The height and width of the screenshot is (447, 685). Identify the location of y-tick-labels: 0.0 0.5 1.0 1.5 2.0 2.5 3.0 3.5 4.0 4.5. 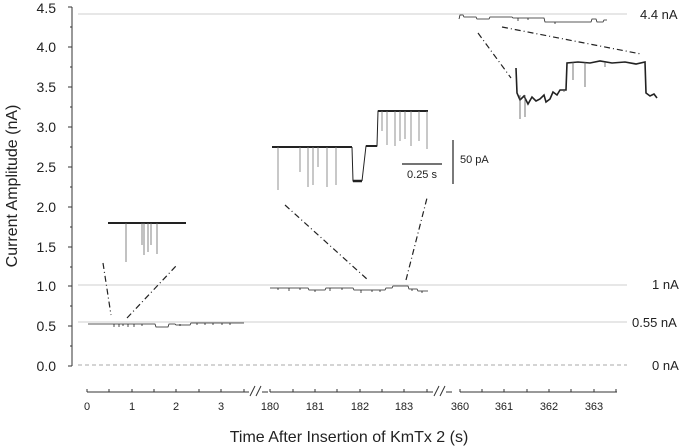
(47, 187).